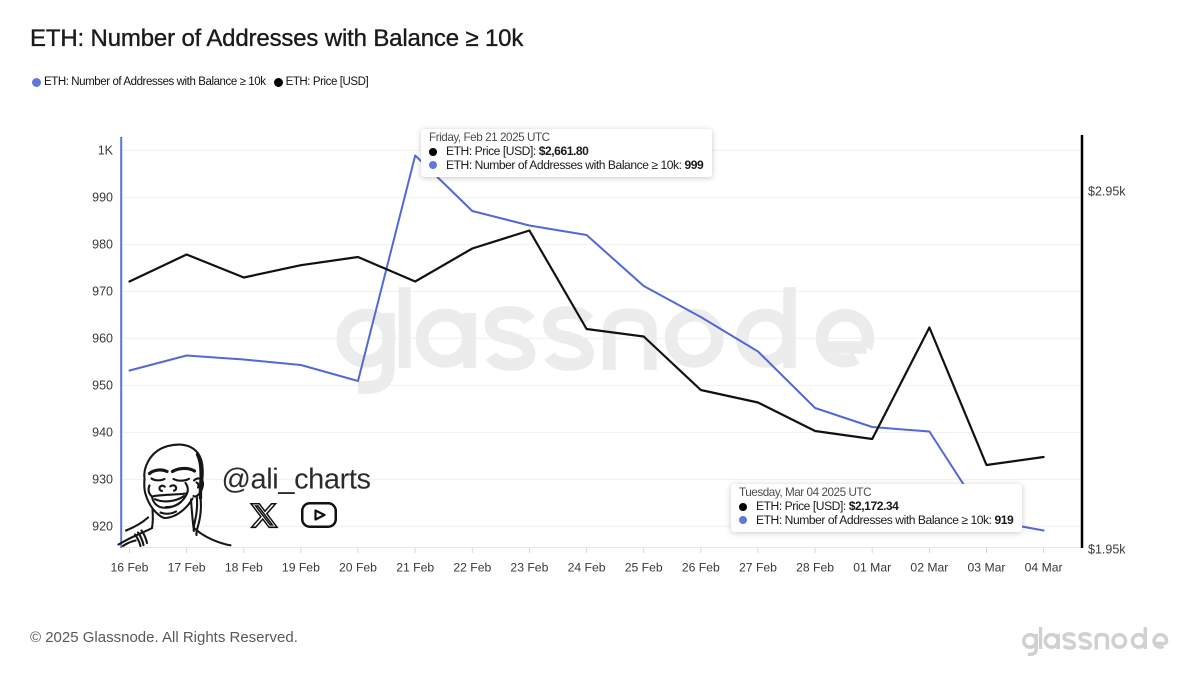  I want to click on svg-text: 930, so click(102, 480).